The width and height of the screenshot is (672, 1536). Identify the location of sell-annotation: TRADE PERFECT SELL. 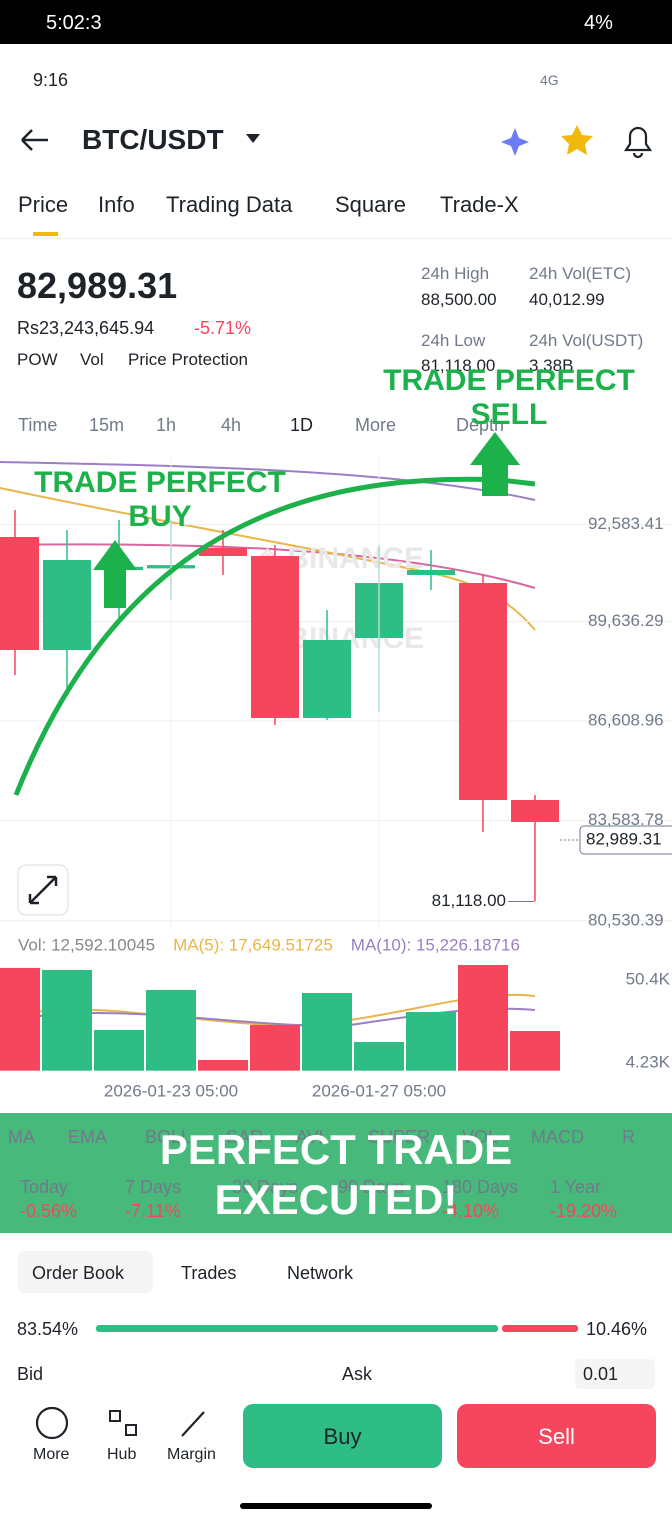
(509, 397).